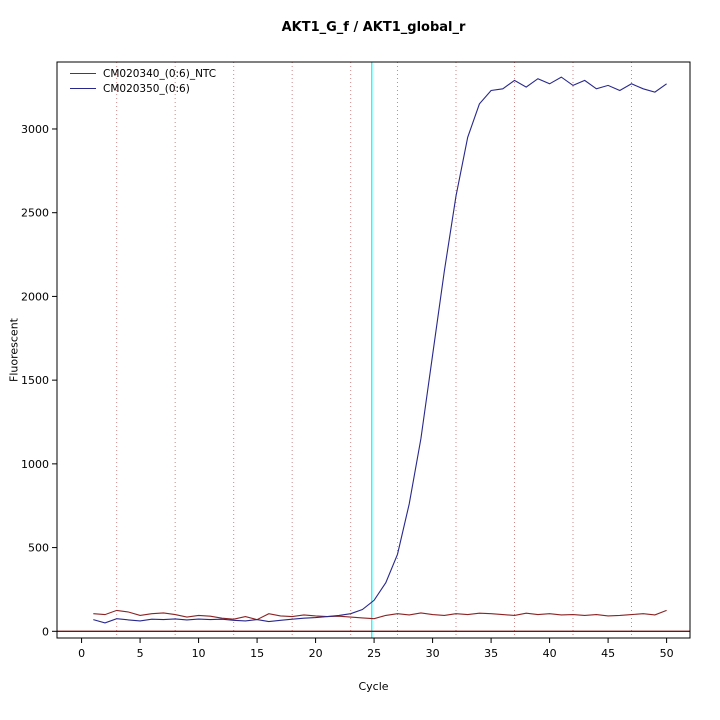  Describe the element at coordinates (83, 73) in the screenshot. I see `legend-line-swatch-ntc` at that location.